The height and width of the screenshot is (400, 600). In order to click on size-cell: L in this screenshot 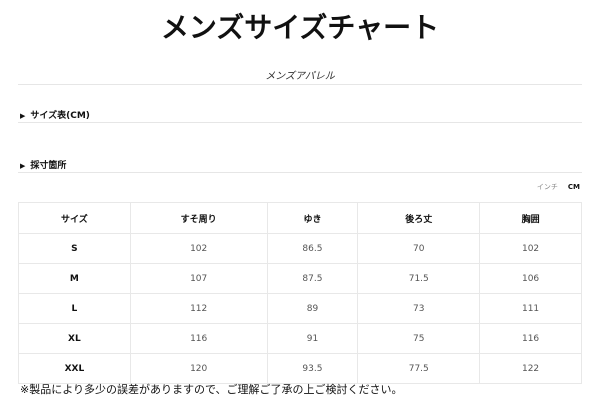, I will do `click(74, 308)`.